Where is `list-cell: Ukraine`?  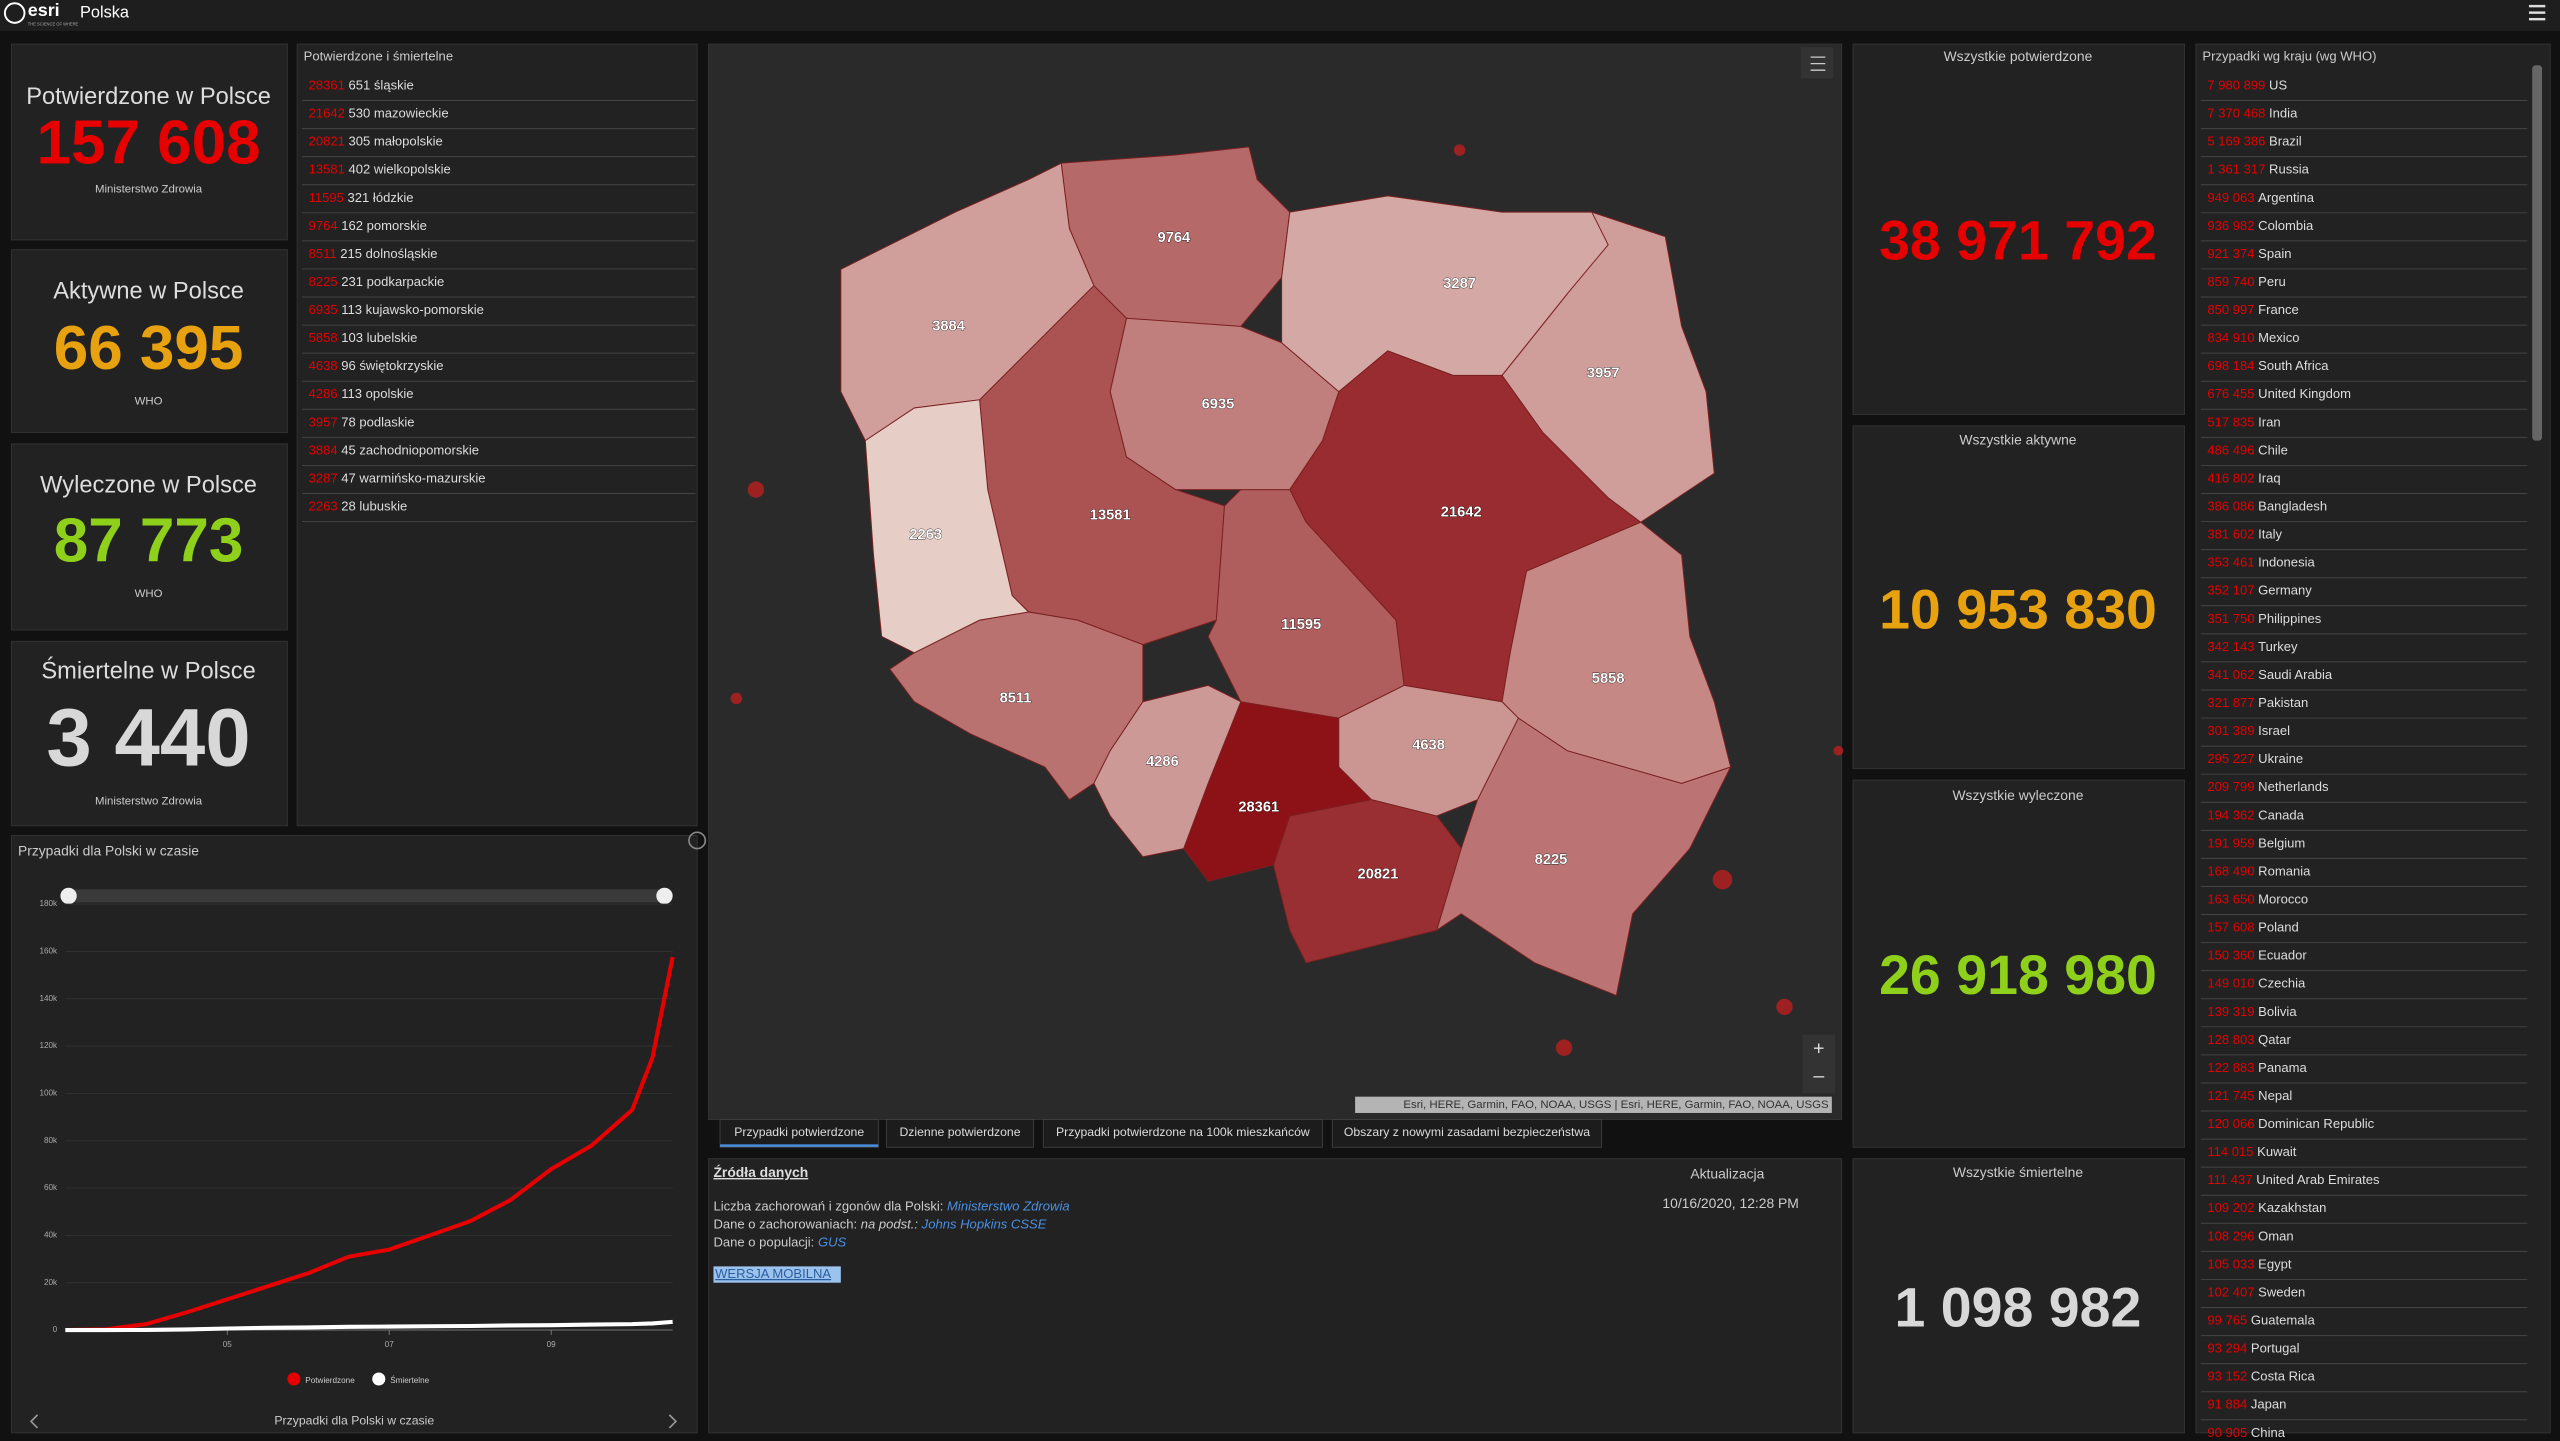
list-cell: Ukraine is located at coordinates (2280, 759).